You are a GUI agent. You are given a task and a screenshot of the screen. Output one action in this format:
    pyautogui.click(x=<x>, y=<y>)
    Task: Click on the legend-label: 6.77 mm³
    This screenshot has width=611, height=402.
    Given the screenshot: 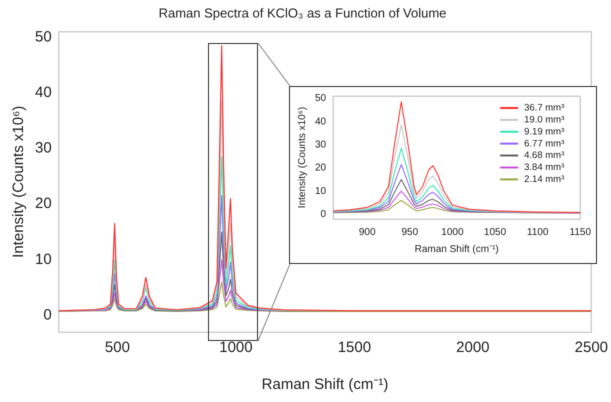 What is the action you would take?
    pyautogui.click(x=544, y=144)
    